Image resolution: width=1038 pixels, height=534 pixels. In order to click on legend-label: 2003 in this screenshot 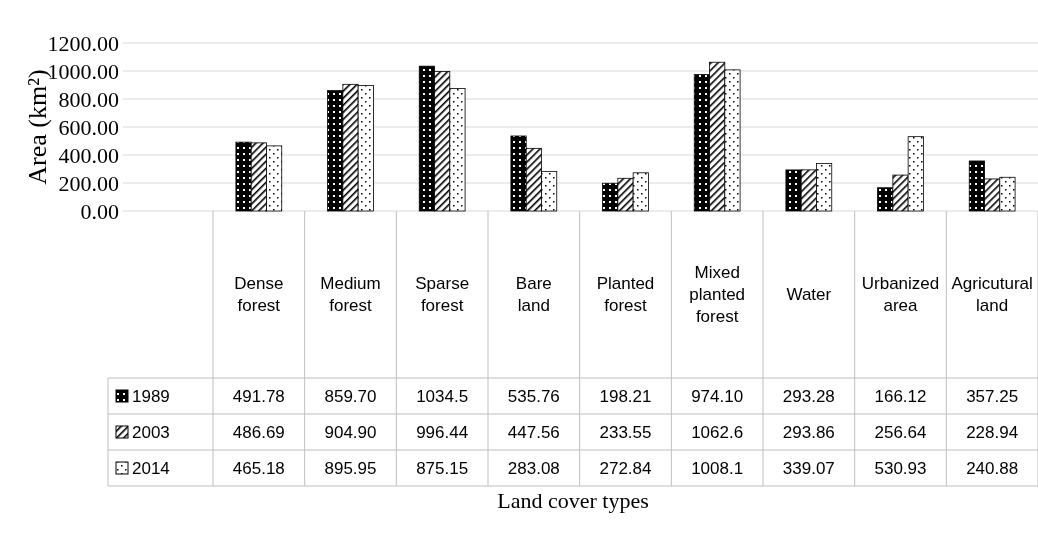, I will do `click(151, 432)`.